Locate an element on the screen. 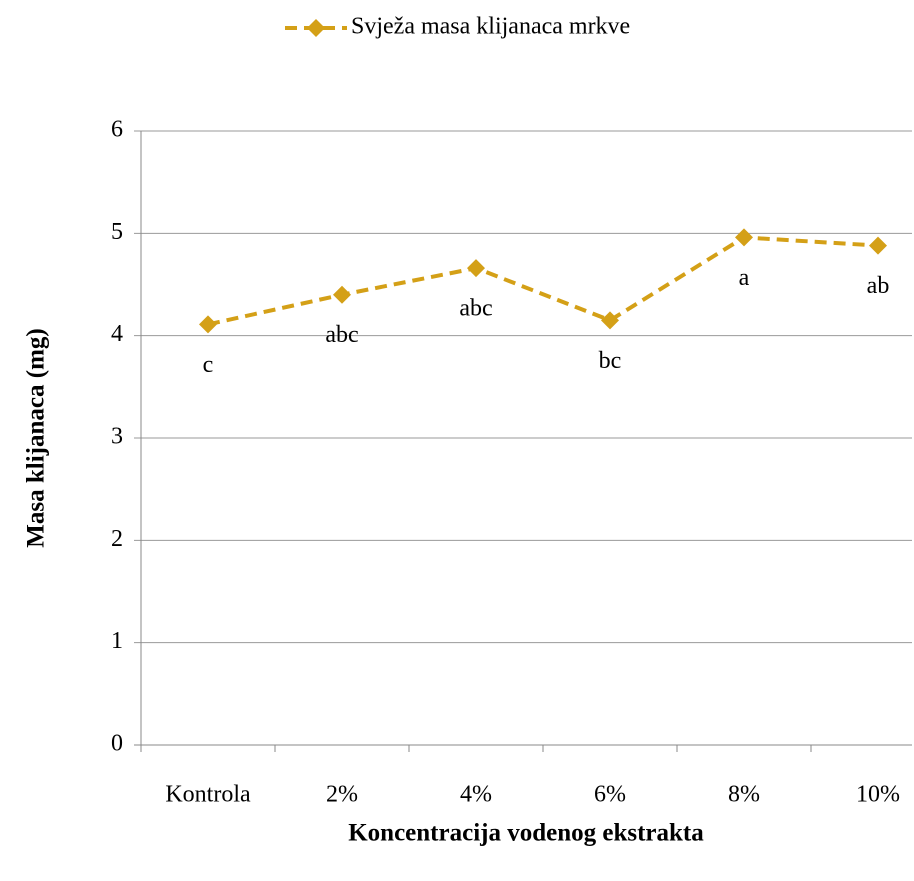 This screenshot has height=881, width=914. x-axis-label: Koncentracija vodenog ekstrakta is located at coordinates (526, 833).